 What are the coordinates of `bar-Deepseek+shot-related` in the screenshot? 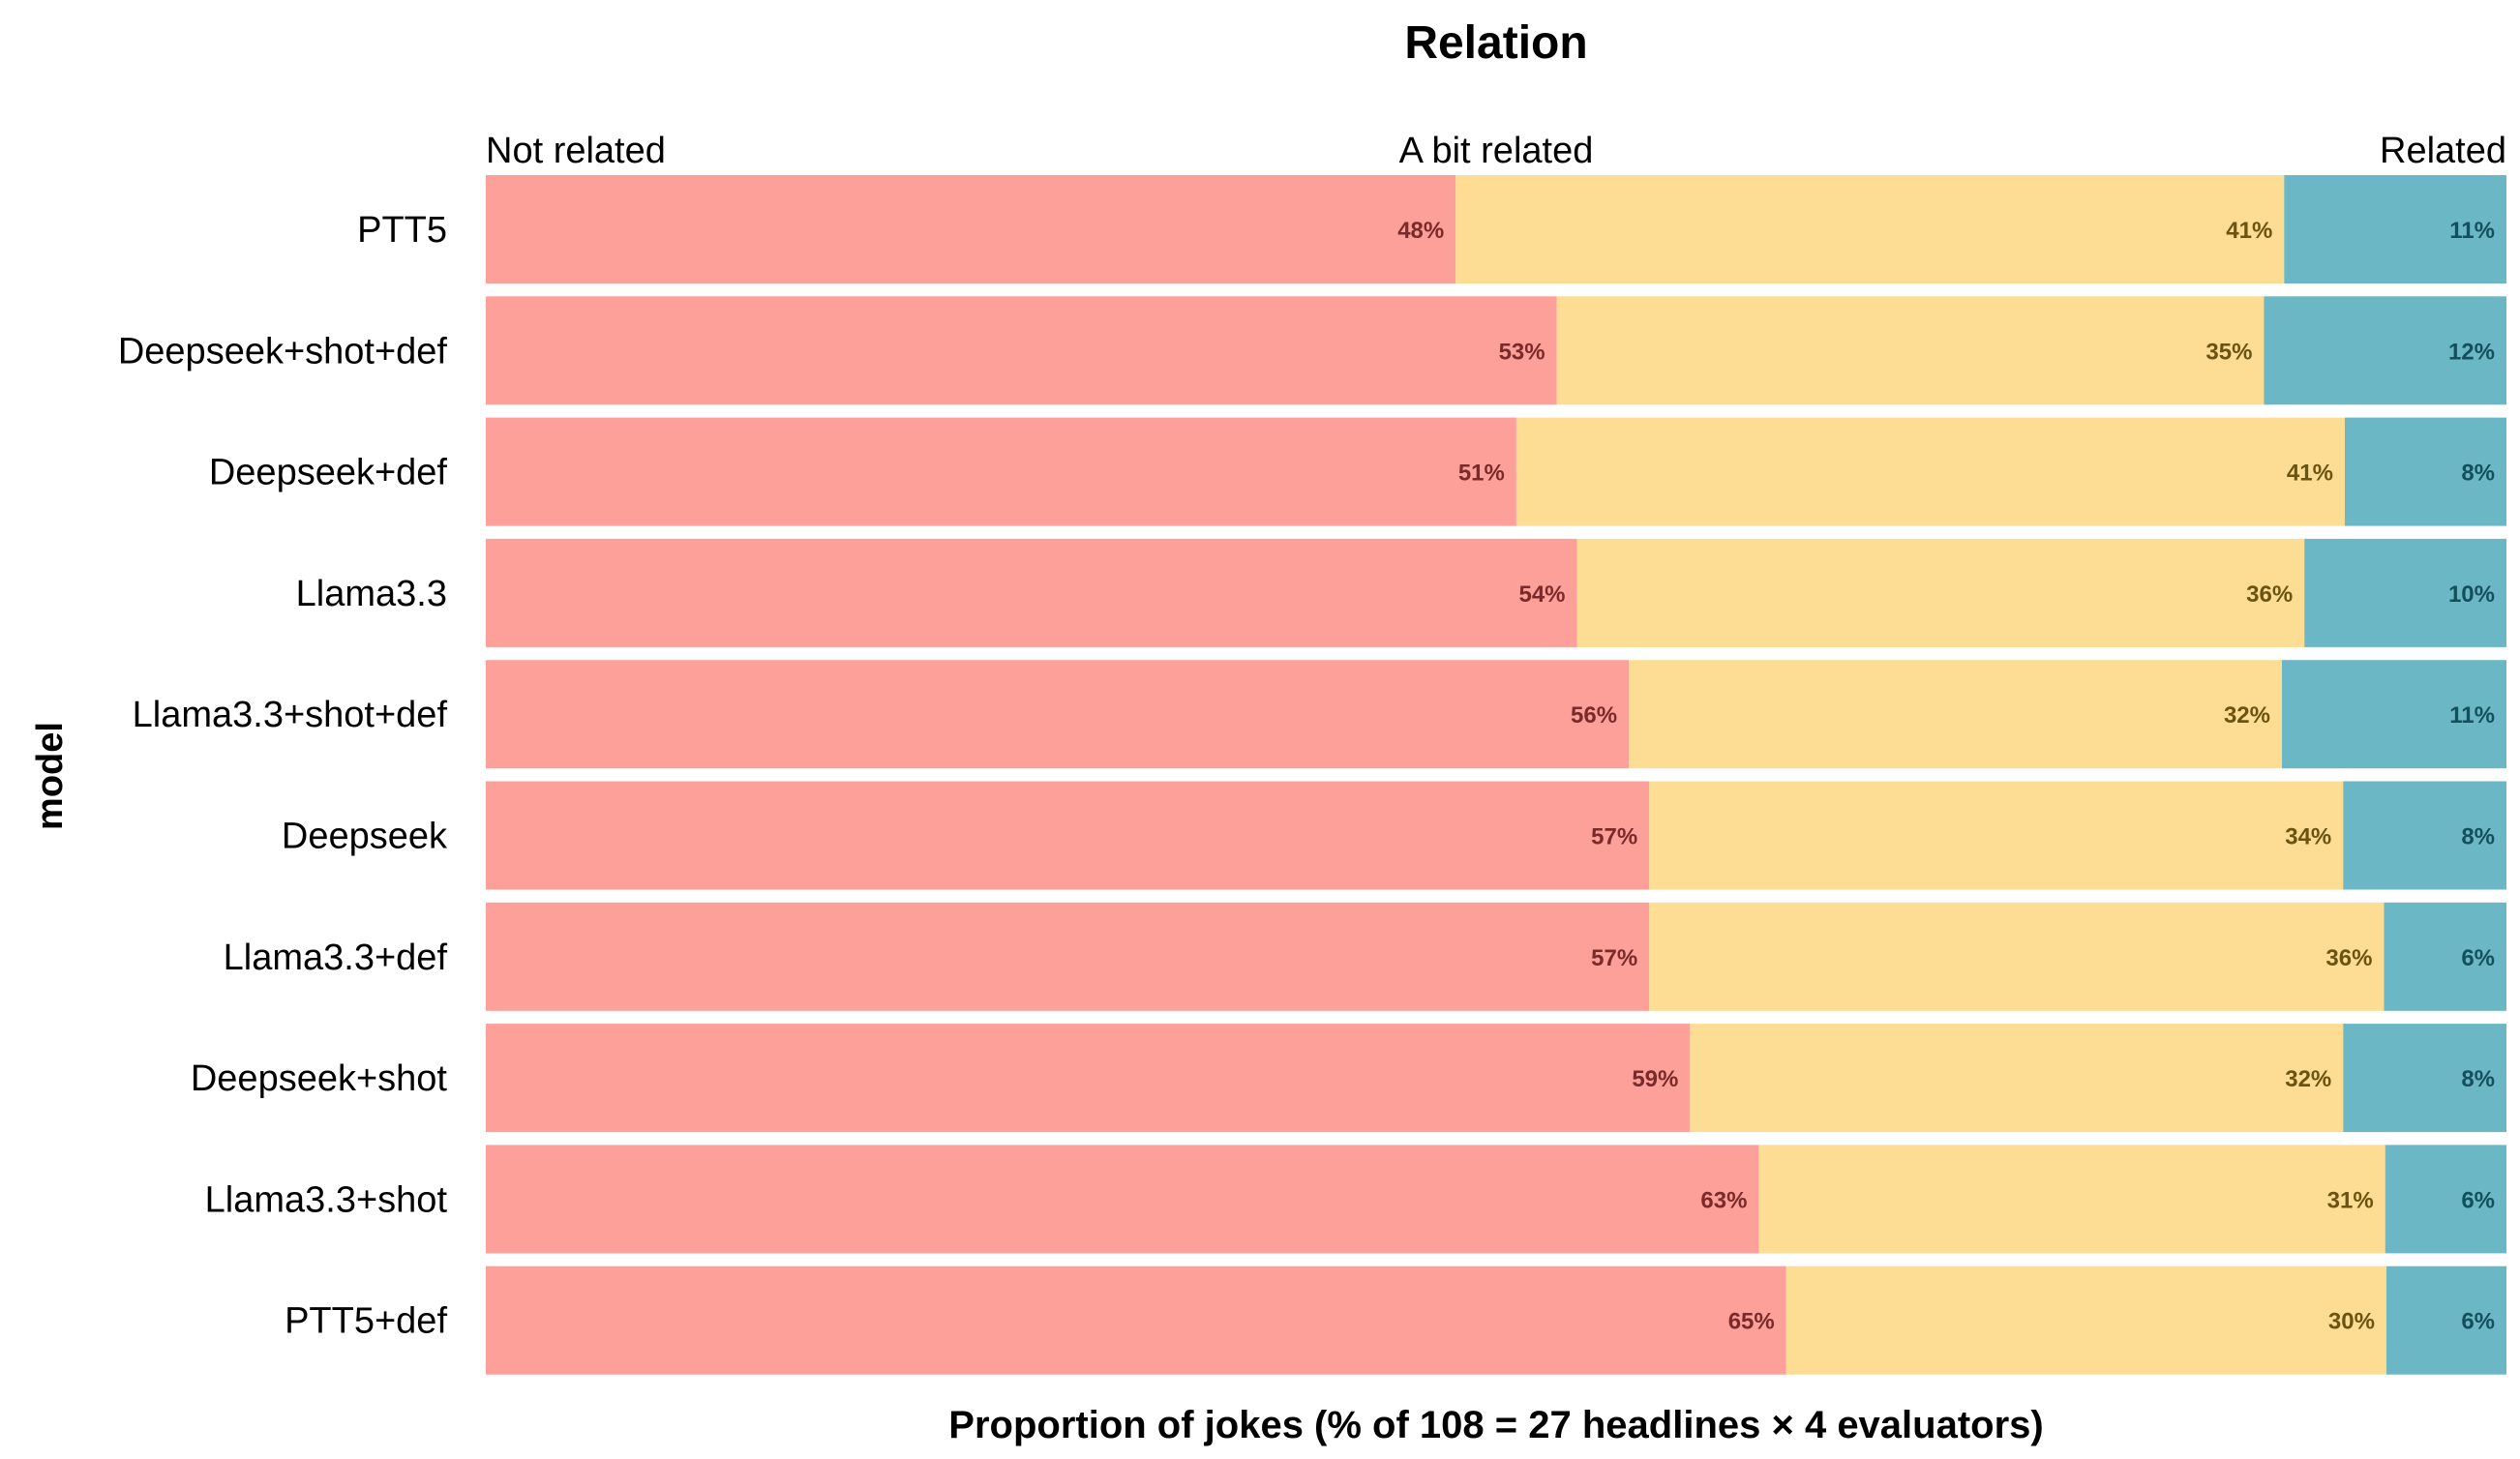 It's located at (2425, 1078).